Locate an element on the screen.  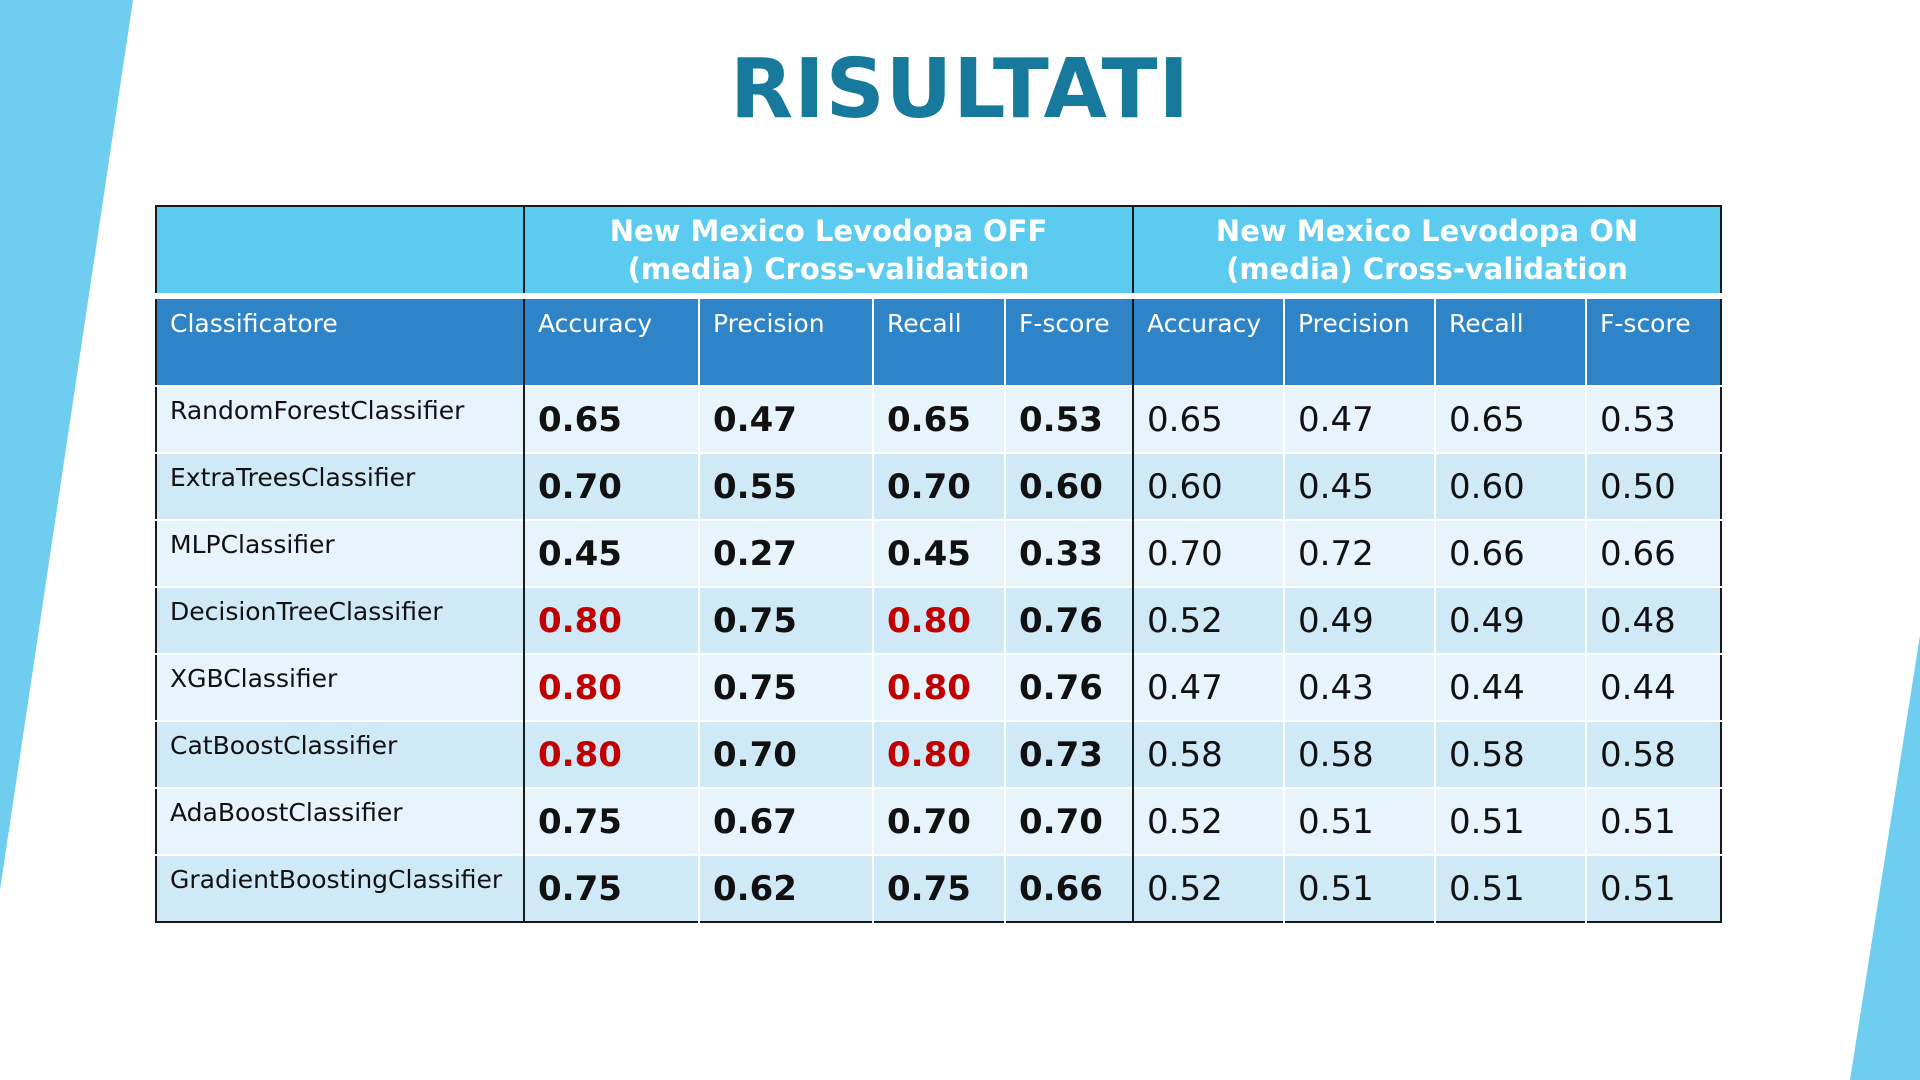
on-precision-cell: 0.49 is located at coordinates (1359, 620).